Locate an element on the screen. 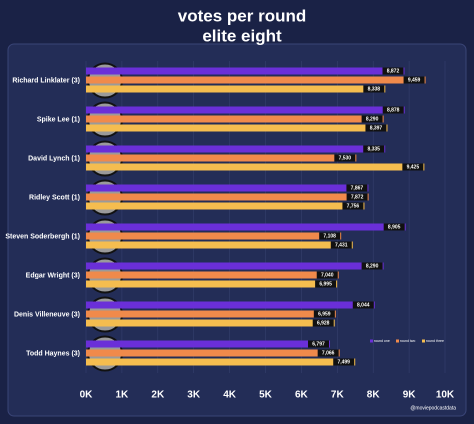  category-label: Todd Haynes (3) is located at coordinates (53, 353).